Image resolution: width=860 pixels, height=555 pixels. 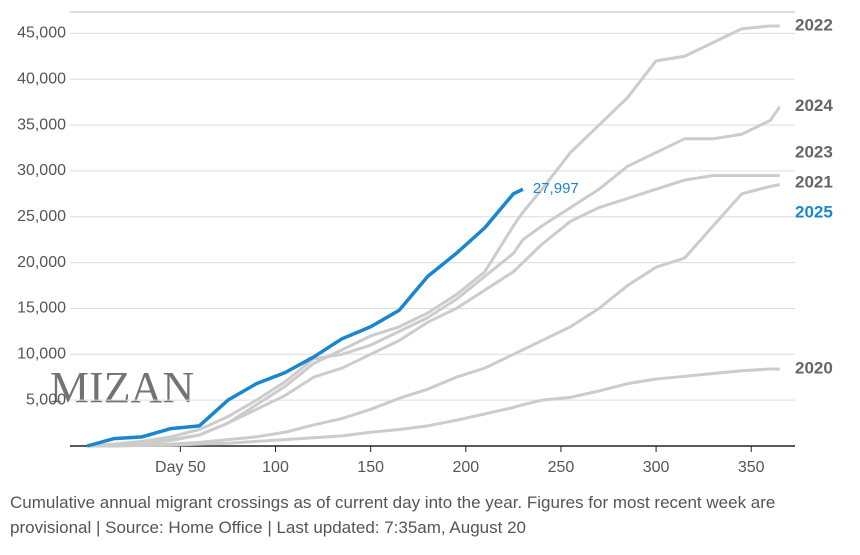 What do you see at coordinates (433, 407) in the screenshot?
I see `series-line` at bounding box center [433, 407].